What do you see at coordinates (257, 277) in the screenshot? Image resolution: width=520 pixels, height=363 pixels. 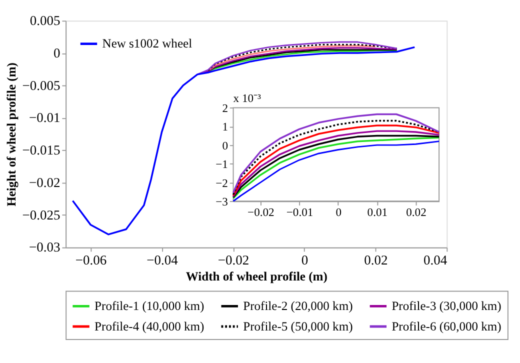 I see `x-axis-title: Width of wheel profile (m)` at bounding box center [257, 277].